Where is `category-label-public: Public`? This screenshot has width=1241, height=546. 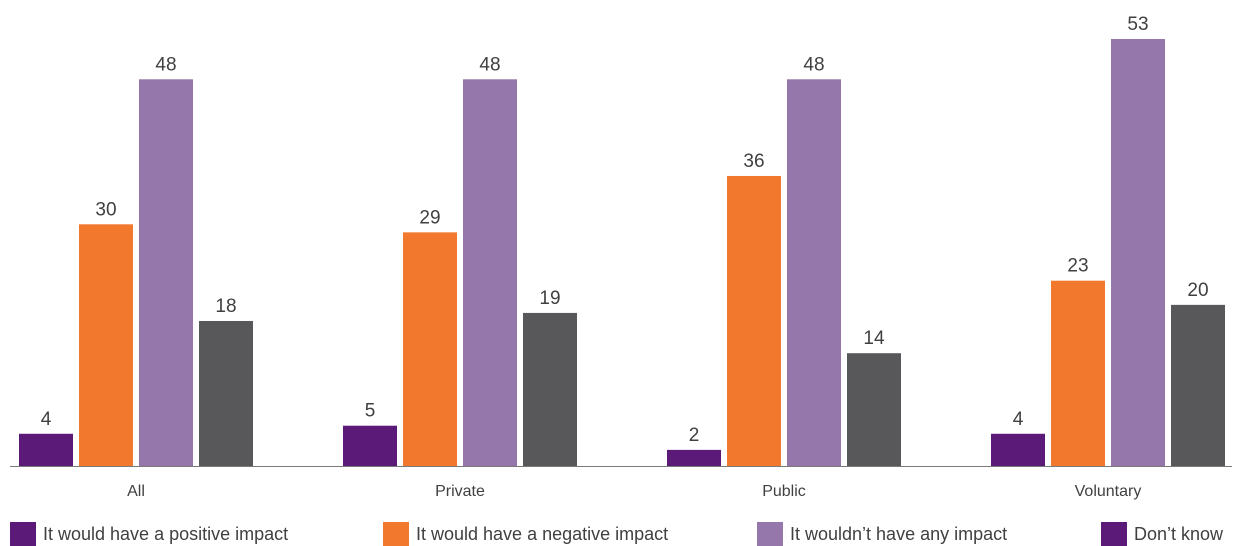 category-label-public: Public is located at coordinates (784, 491).